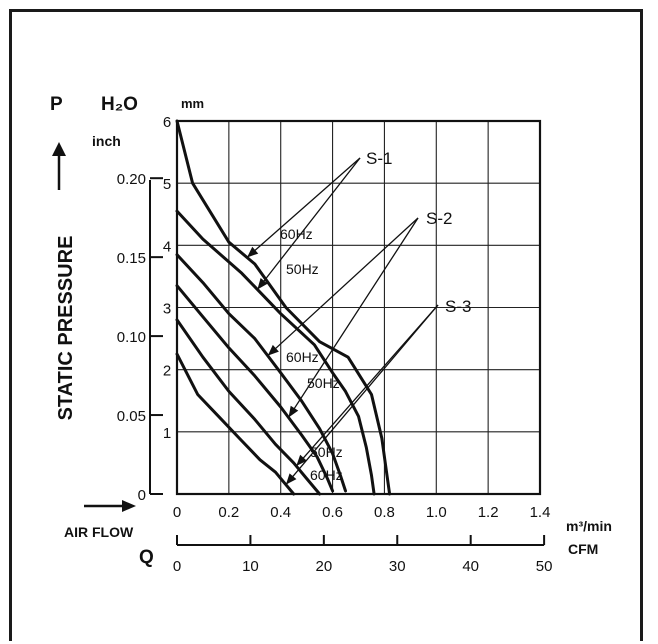 The width and height of the screenshot is (658, 644). Describe the element at coordinates (326, 475) in the screenshot. I see `freq-label-s3-60hz: 60Hz` at that location.